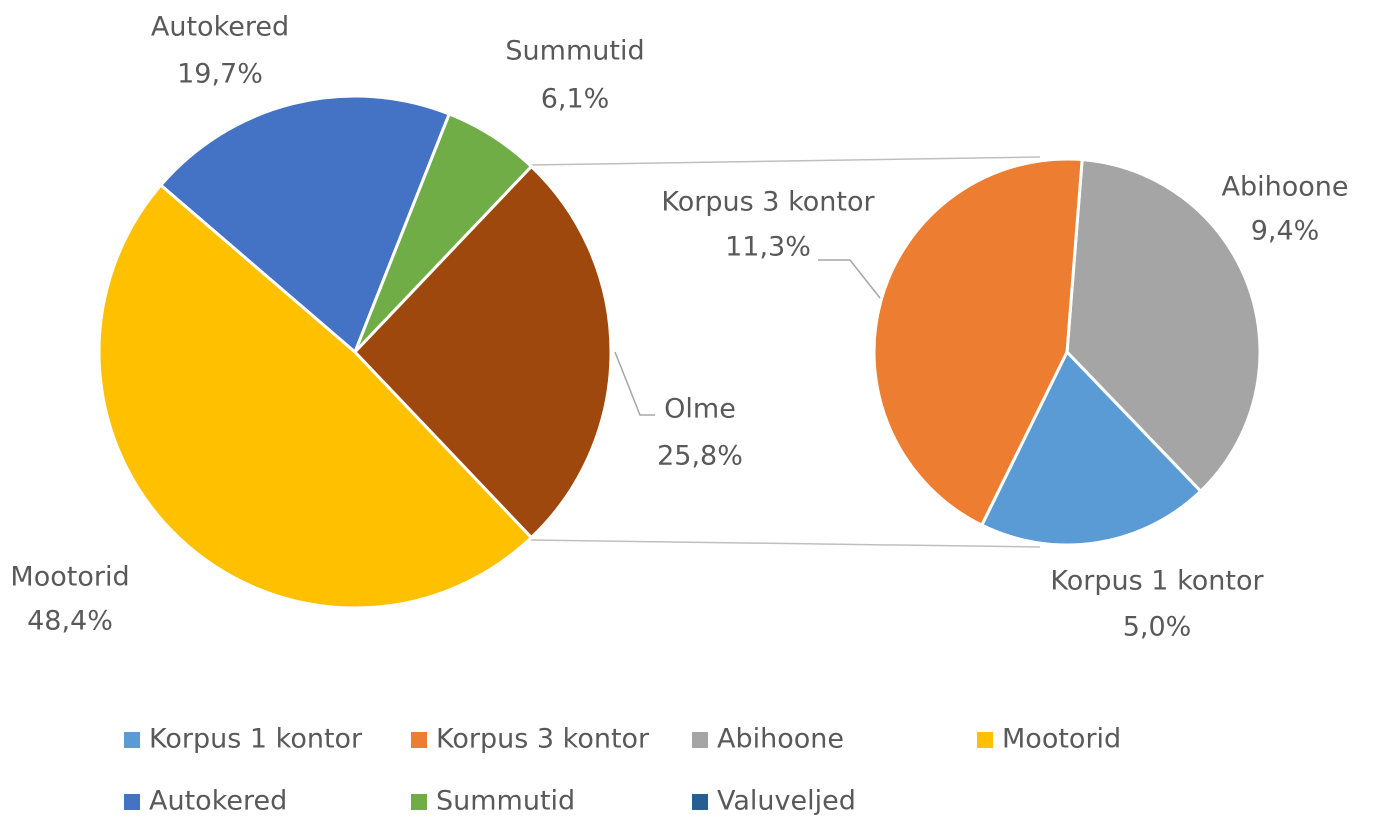 The image size is (1375, 817). I want to click on legend-label: Mootorid, so click(1061, 739).